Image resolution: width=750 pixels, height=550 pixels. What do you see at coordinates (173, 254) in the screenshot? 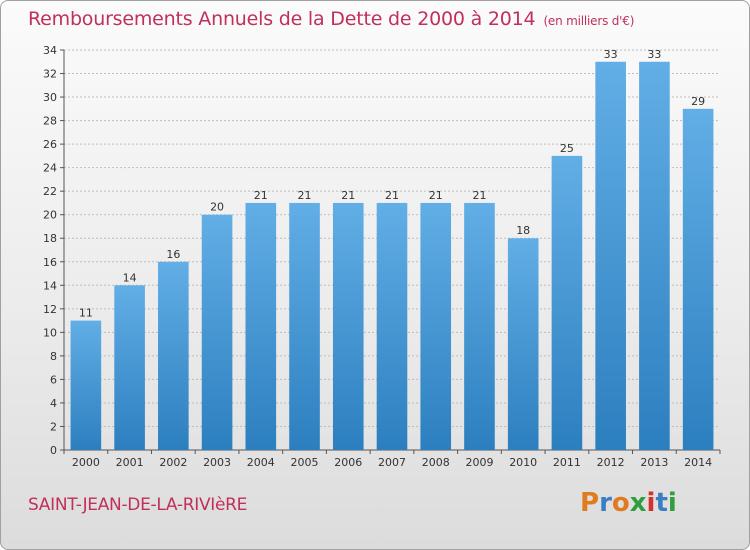
I see `value-label-2002: 16` at bounding box center [173, 254].